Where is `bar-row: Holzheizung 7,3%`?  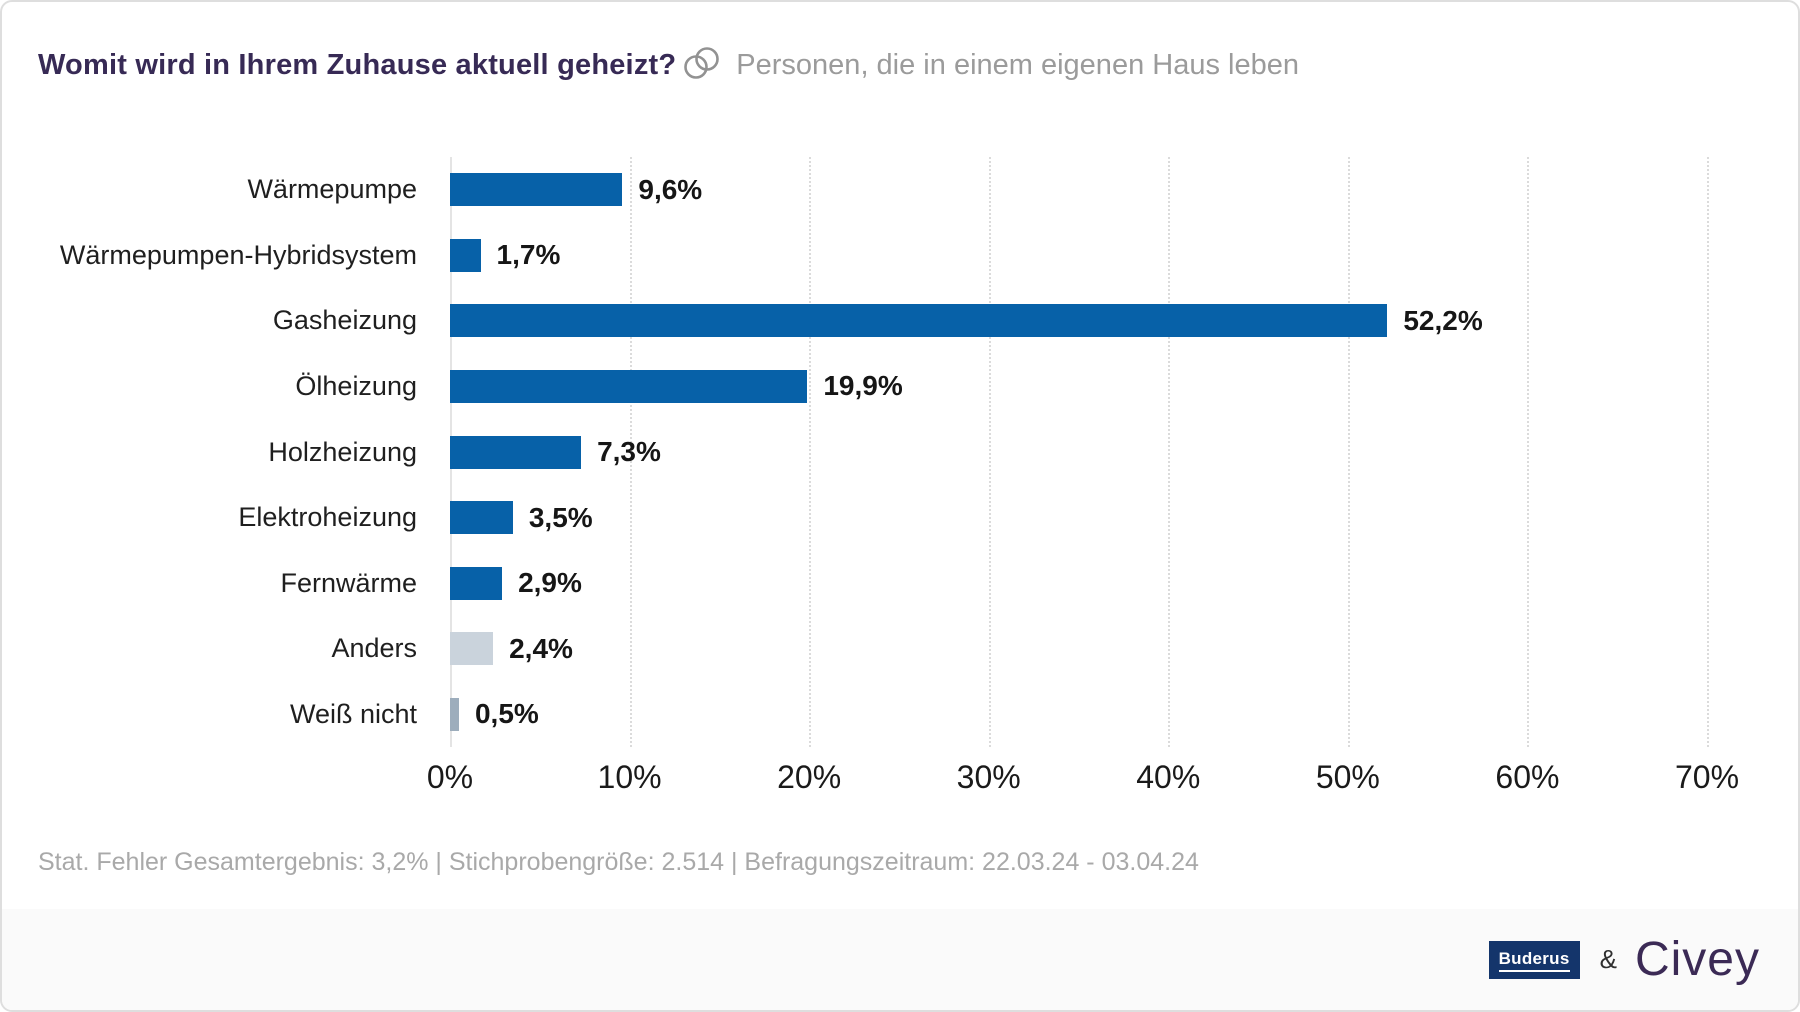 bar-row: Holzheizung 7,3% is located at coordinates (900, 452).